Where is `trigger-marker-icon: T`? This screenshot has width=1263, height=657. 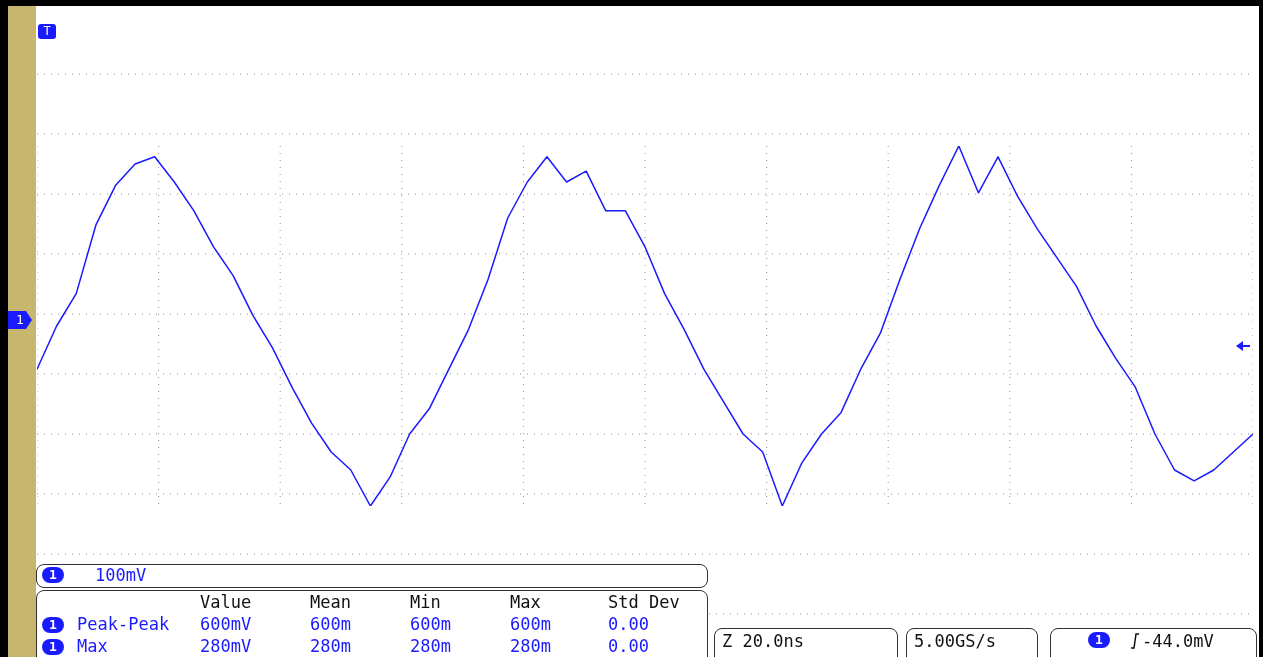
trigger-marker-icon: T is located at coordinates (47, 31).